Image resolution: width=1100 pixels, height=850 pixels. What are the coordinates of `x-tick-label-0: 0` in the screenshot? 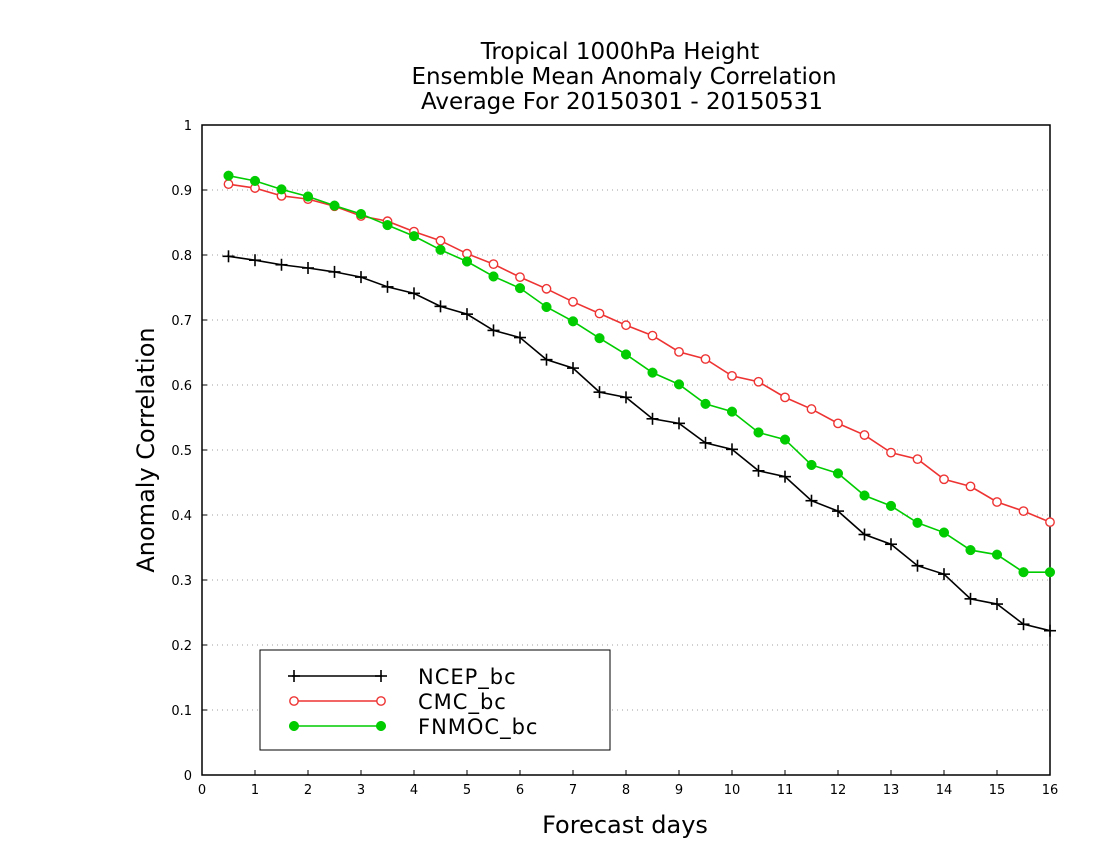 It's located at (202, 790).